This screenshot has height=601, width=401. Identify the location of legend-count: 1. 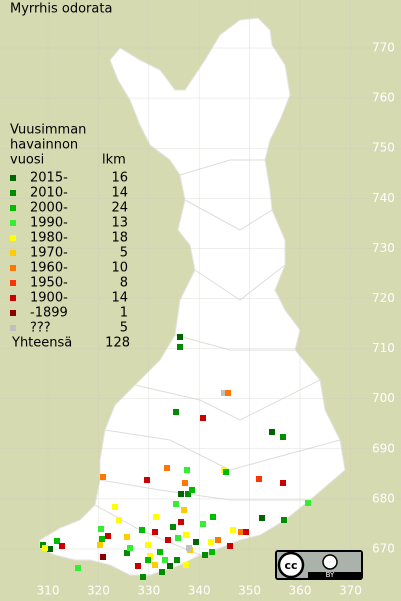
(124, 313).